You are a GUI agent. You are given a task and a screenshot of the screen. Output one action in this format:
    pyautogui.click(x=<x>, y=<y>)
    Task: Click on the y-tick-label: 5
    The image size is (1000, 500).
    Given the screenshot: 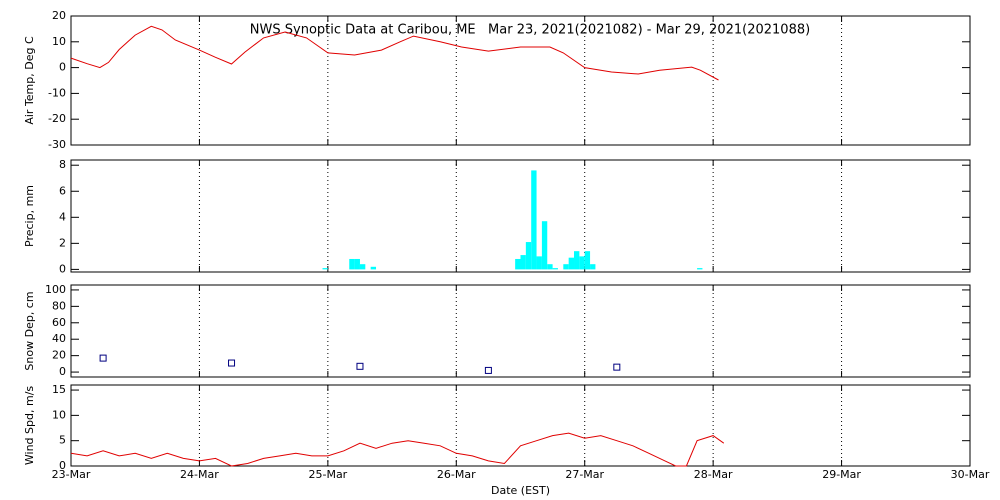 What is the action you would take?
    pyautogui.click(x=62, y=440)
    